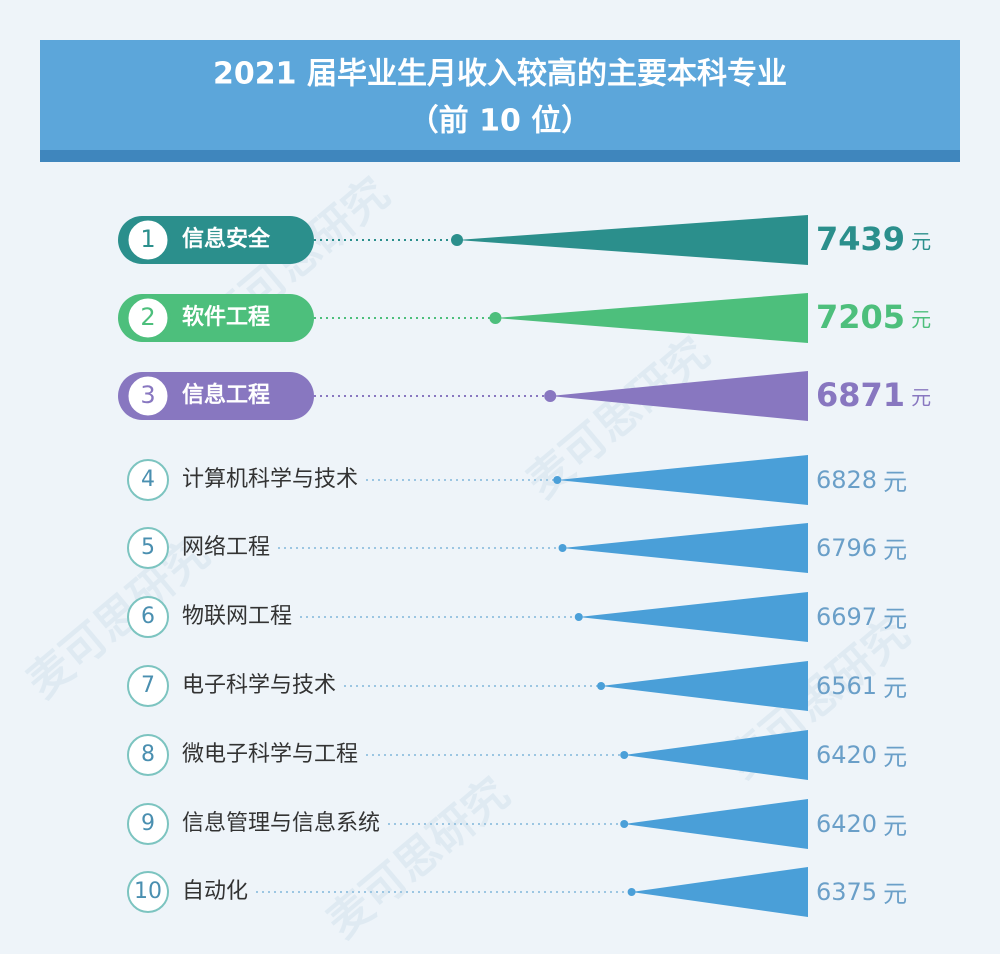 This screenshot has height=954, width=1000. Describe the element at coordinates (259, 685) in the screenshot. I see `category-label: 电子科学与技术` at that location.